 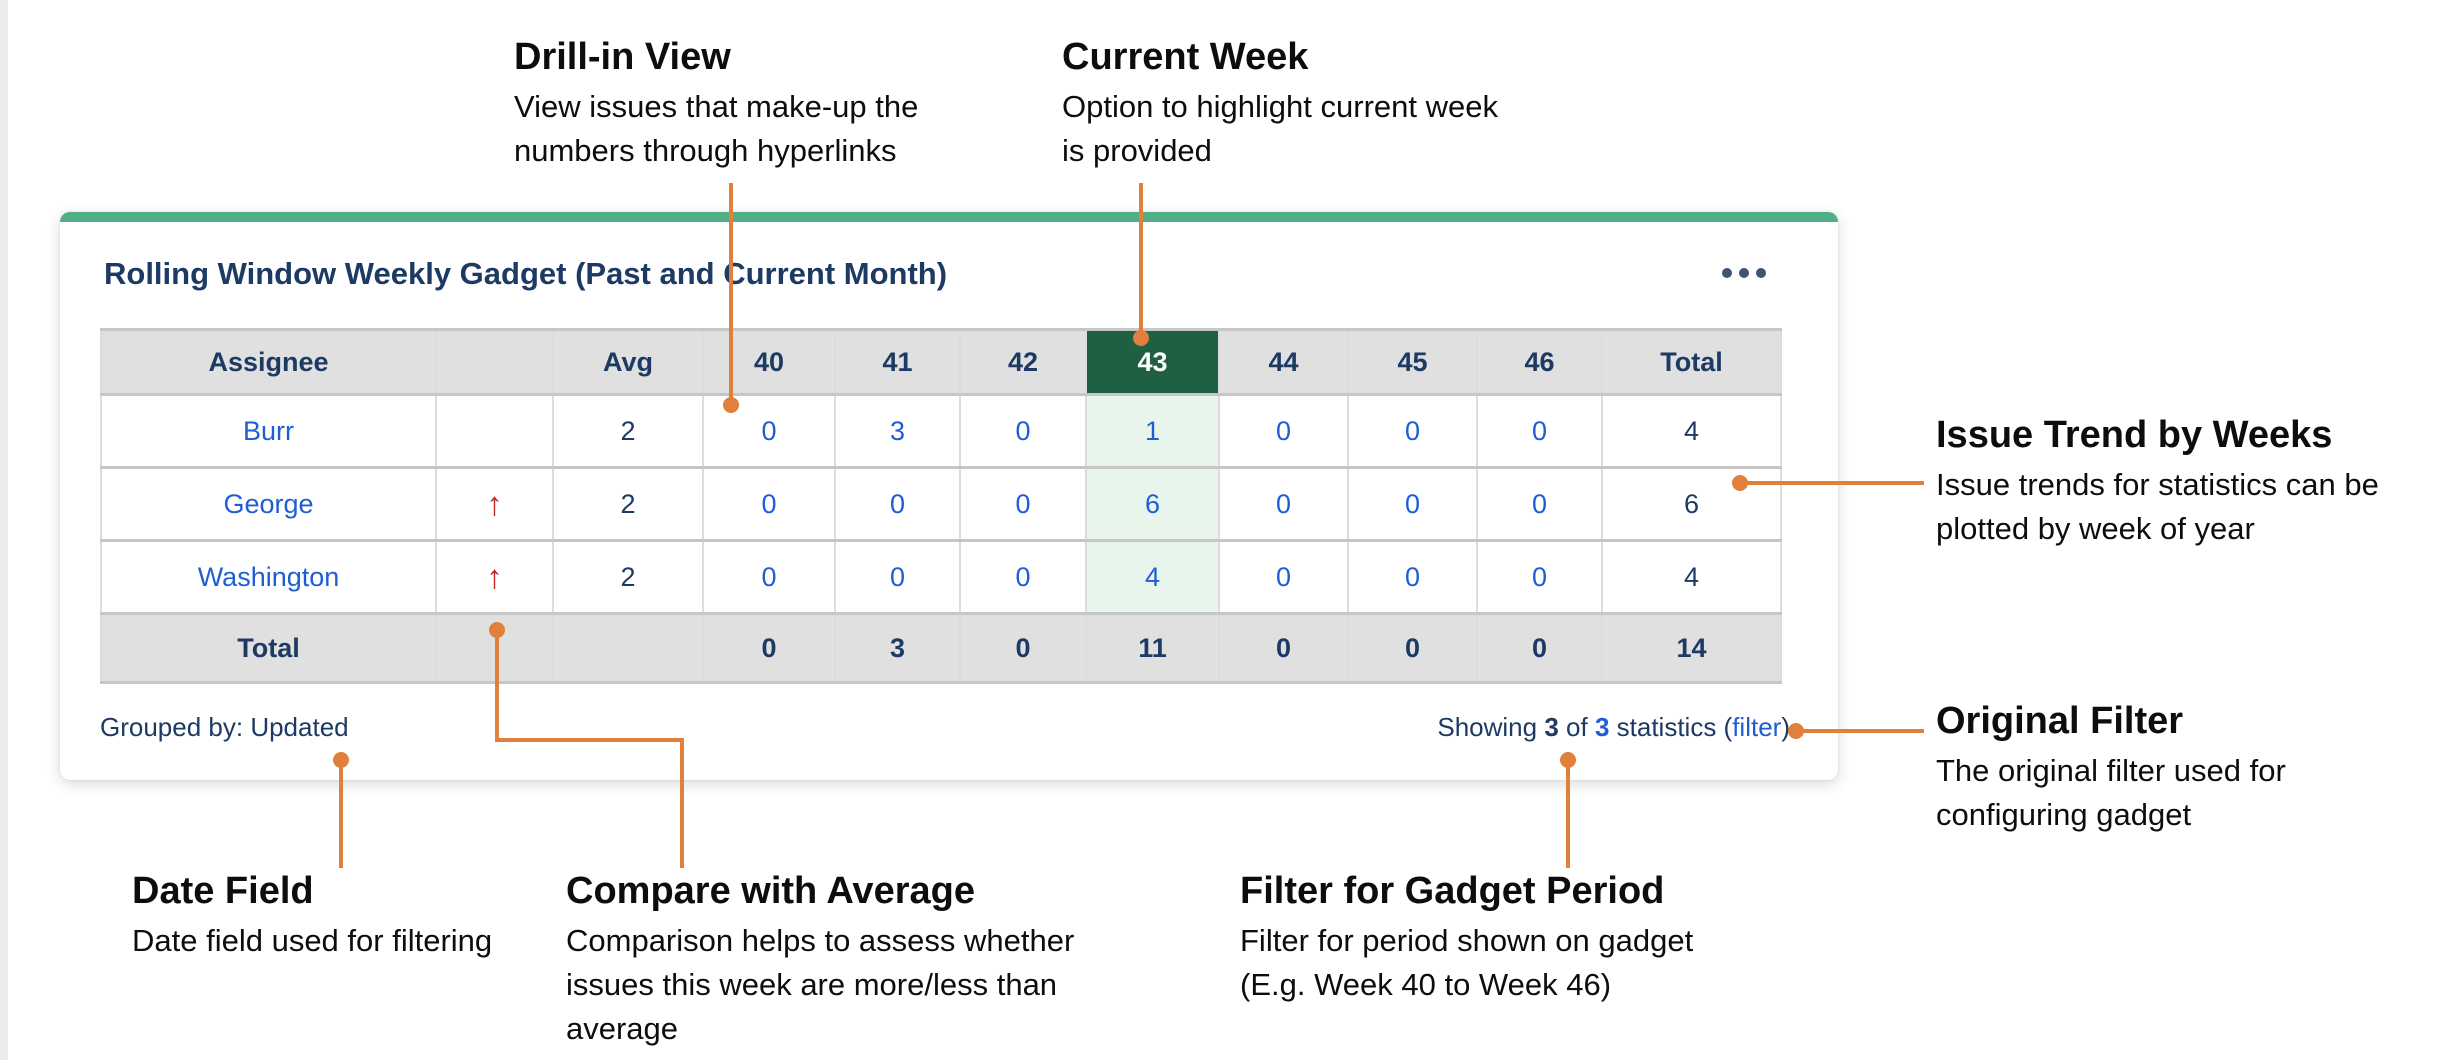 I want to click on showing-of: of, so click(x=1576, y=727).